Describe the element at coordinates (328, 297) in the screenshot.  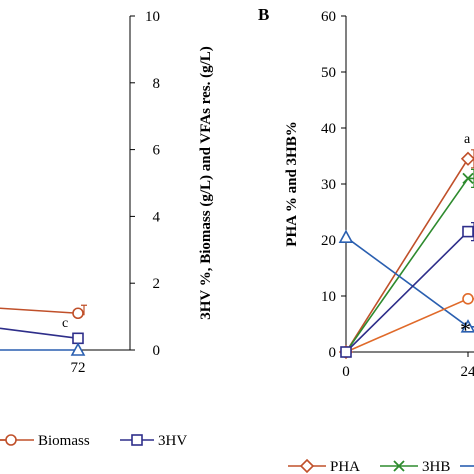
I see `panel-b-y-tick-label: 10` at that location.